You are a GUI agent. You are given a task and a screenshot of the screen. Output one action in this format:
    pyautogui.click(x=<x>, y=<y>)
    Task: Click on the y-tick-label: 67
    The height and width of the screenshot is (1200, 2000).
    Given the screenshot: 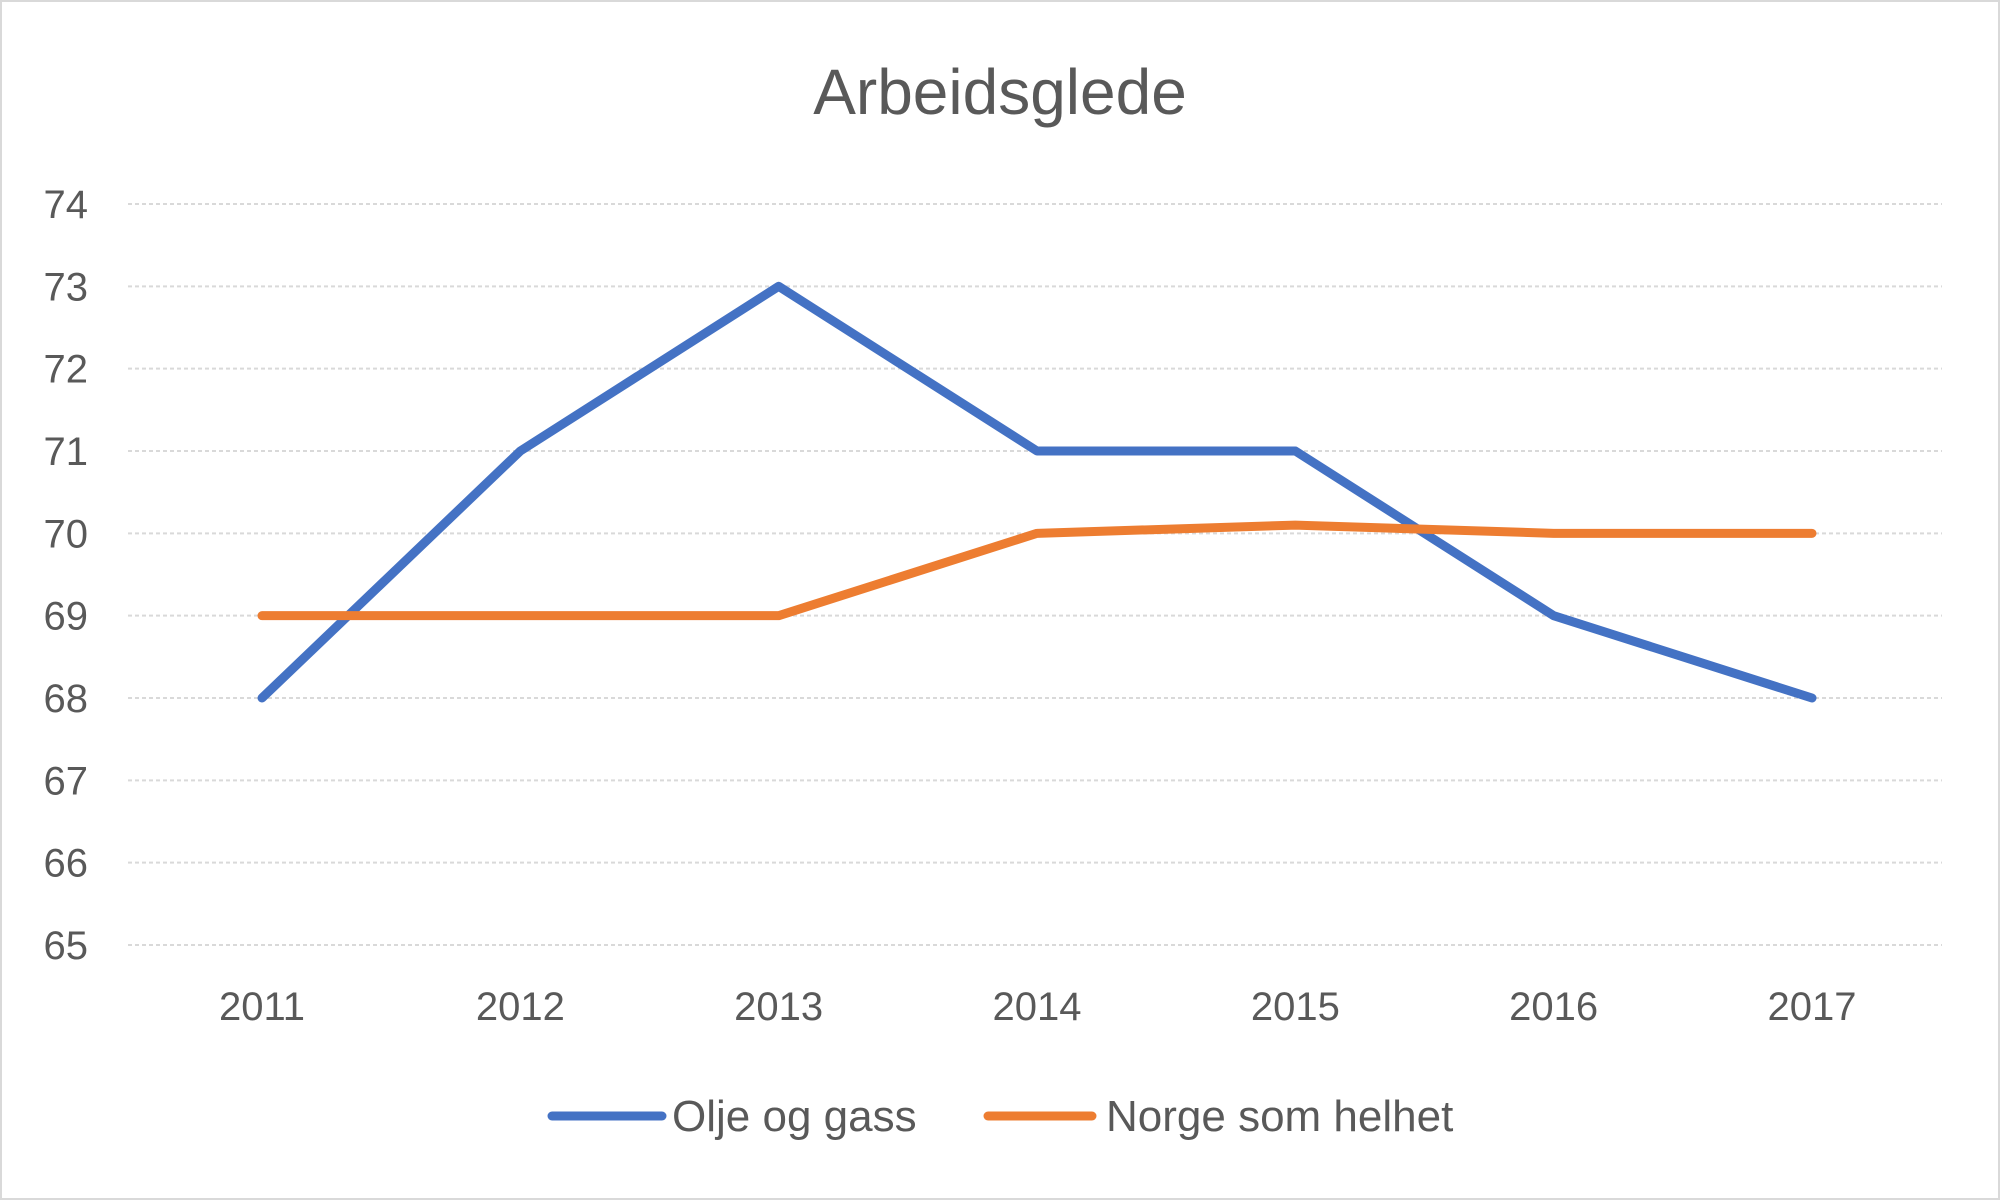 What is the action you would take?
    pyautogui.click(x=66, y=781)
    